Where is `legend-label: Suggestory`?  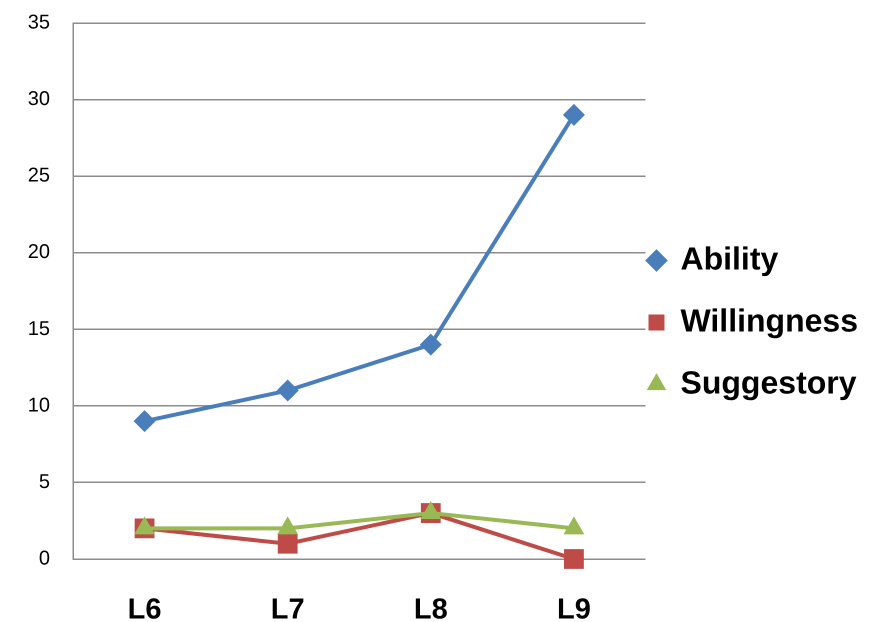 legend-label: Suggestory is located at coordinates (768, 382).